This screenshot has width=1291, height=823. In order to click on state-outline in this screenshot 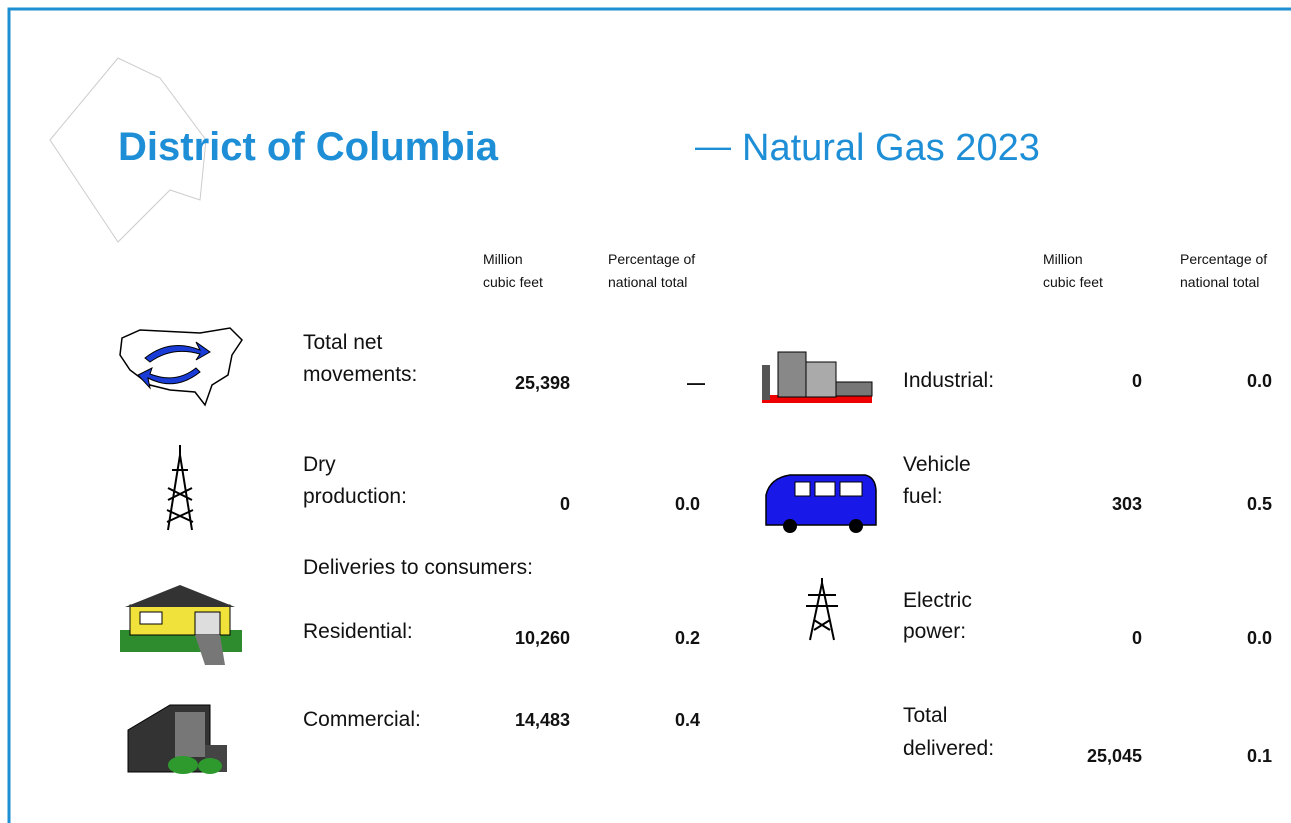, I will do `click(128, 150)`.